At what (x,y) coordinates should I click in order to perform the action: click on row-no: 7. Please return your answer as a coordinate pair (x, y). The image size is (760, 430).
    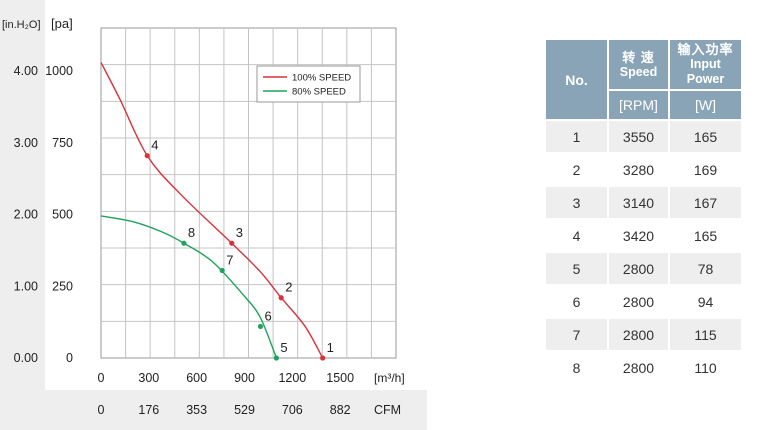
    Looking at the image, I should click on (577, 334).